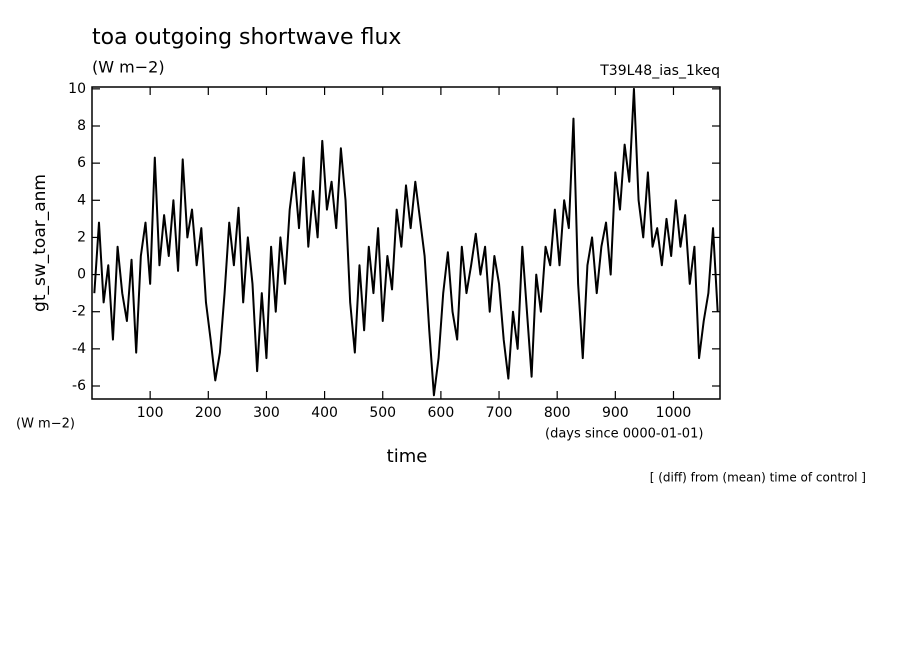 This screenshot has width=904, height=654. Describe the element at coordinates (45, 424) in the screenshot. I see `y-units: (W m−2)` at that location.